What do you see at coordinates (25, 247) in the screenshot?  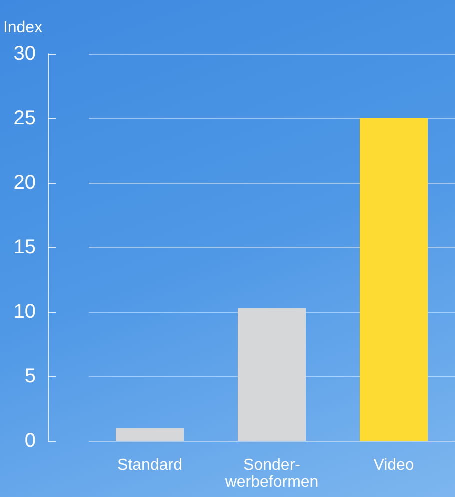 I see `y-tick-label: 15` at bounding box center [25, 247].